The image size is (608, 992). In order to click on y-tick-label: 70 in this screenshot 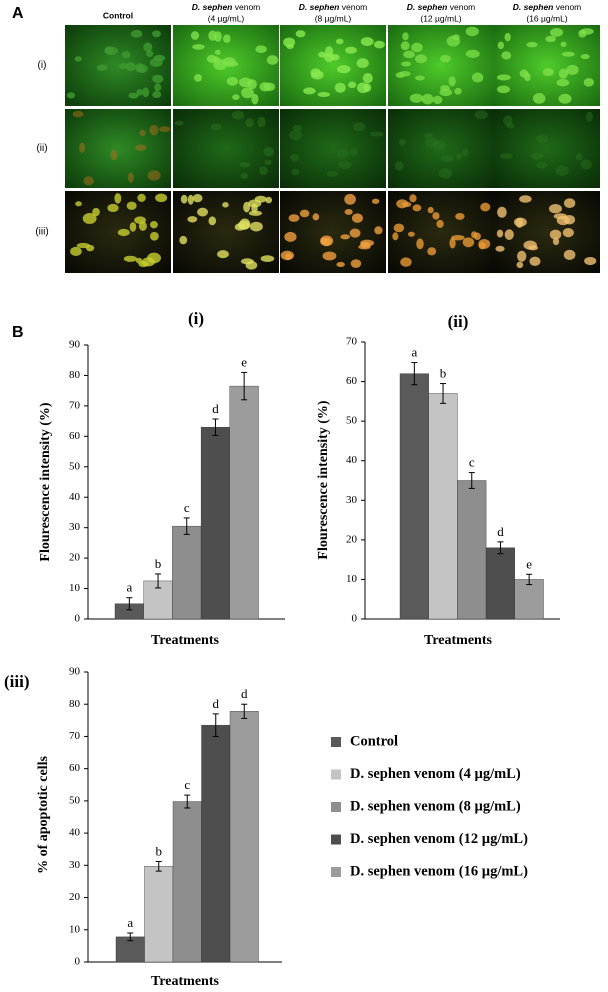, I will do `click(352, 342)`.